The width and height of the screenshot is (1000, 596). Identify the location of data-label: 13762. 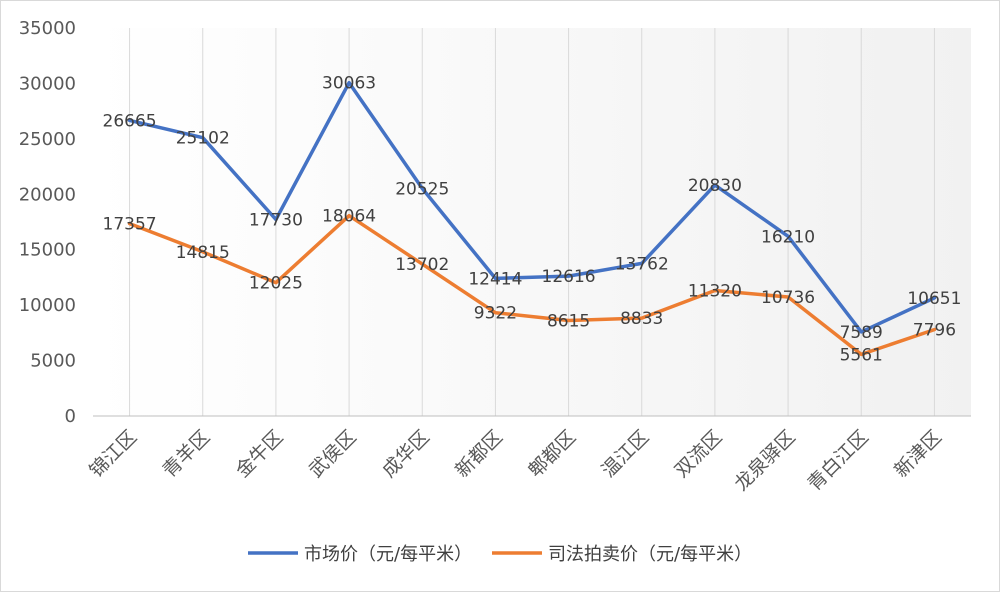
(642, 264).